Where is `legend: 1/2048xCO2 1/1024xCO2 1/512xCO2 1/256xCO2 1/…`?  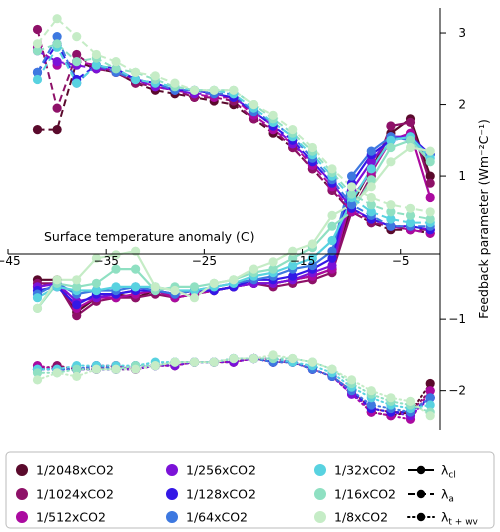
legend: 1/2048xCO2 1/1024xCO2 1/512xCO2 1/256xCO2 1/… is located at coordinates (250, 490).